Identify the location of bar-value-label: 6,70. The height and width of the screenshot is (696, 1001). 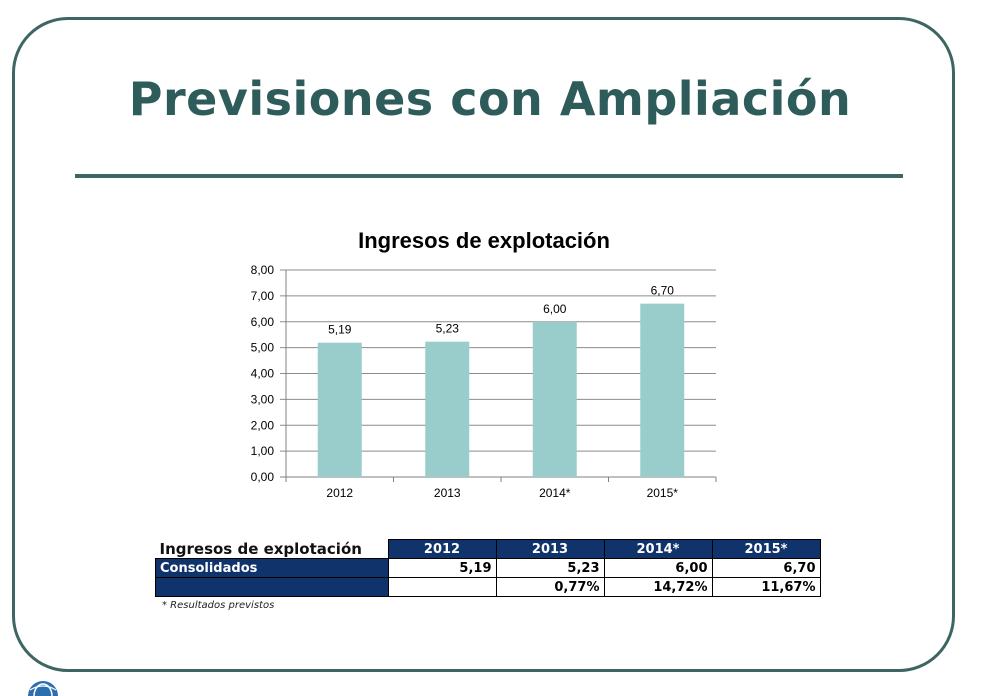
(663, 291).